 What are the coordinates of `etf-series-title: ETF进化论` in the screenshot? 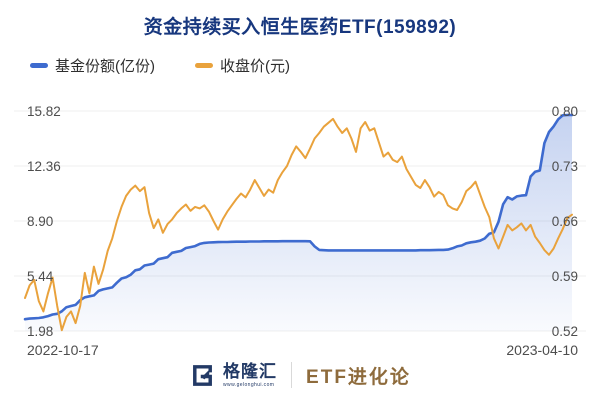 It's located at (358, 377).